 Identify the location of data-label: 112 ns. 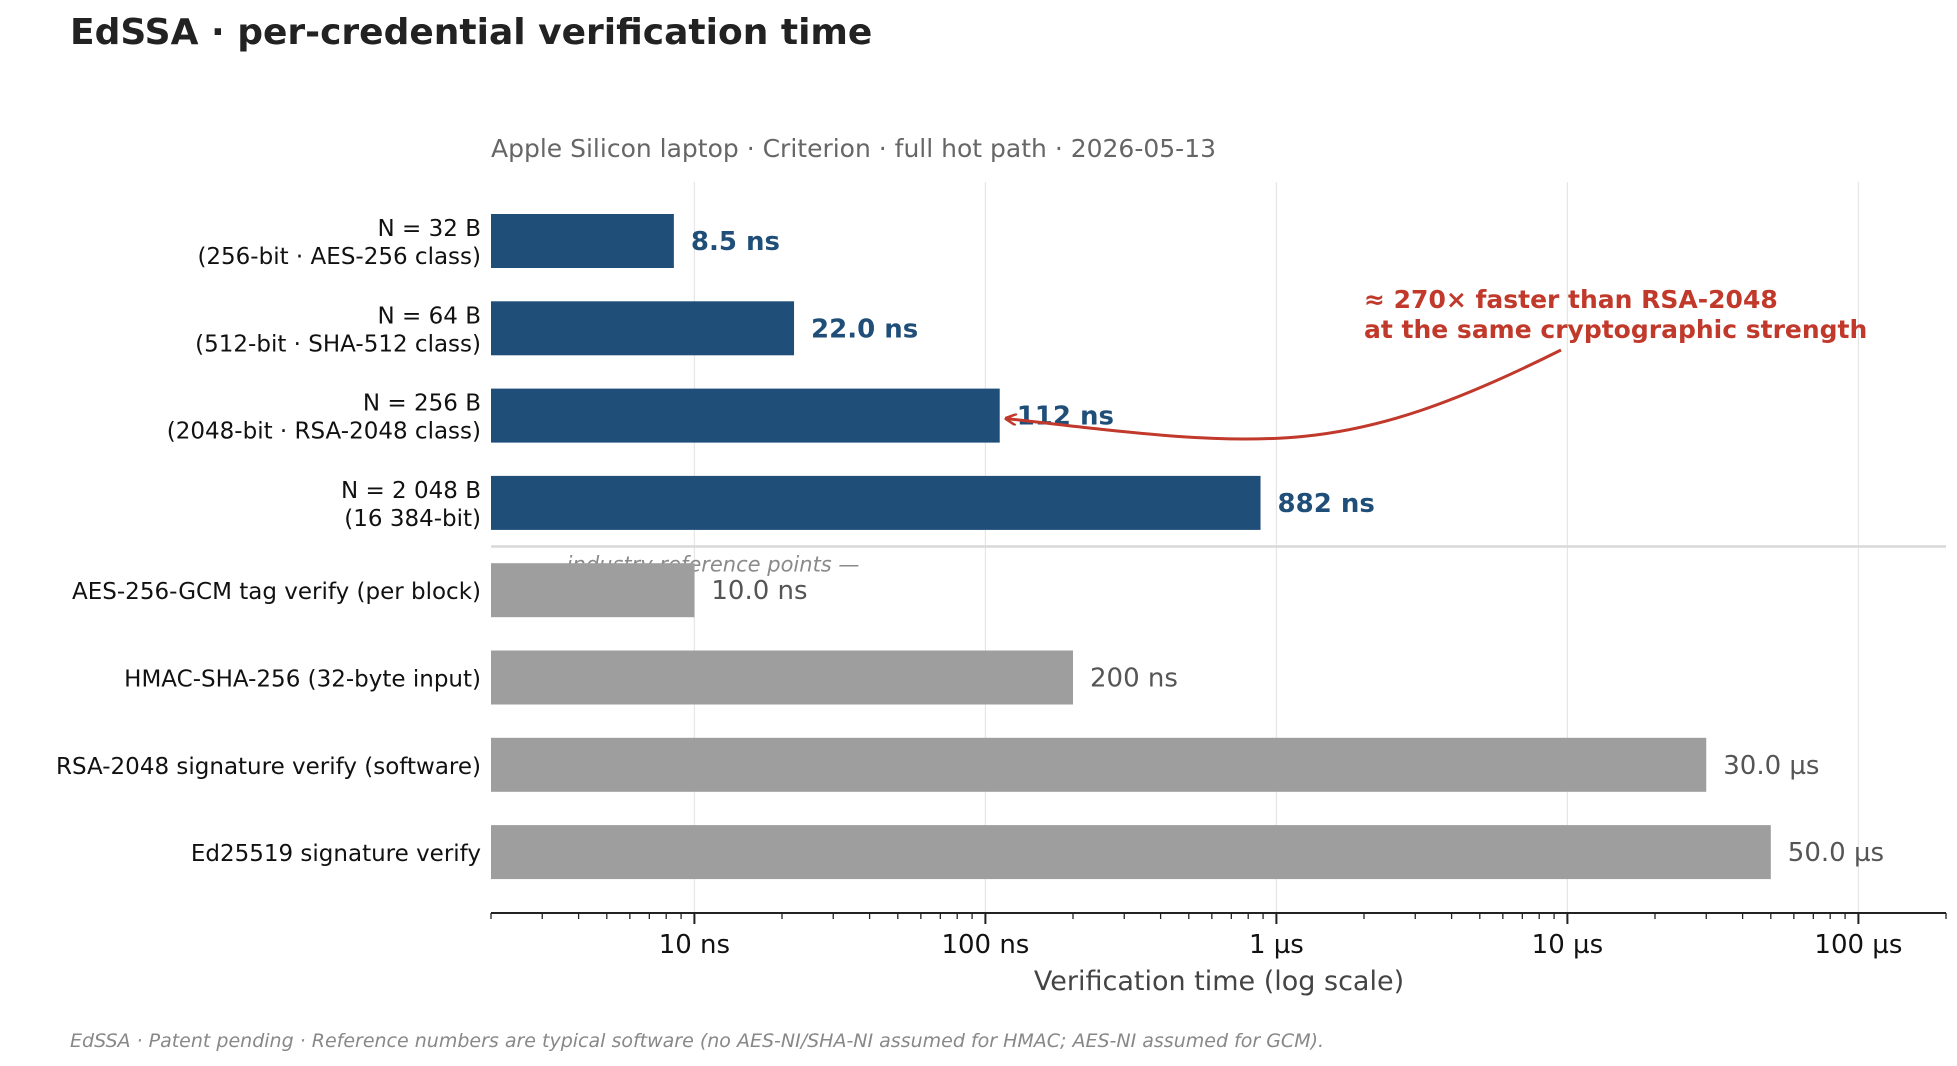
(1065, 417).